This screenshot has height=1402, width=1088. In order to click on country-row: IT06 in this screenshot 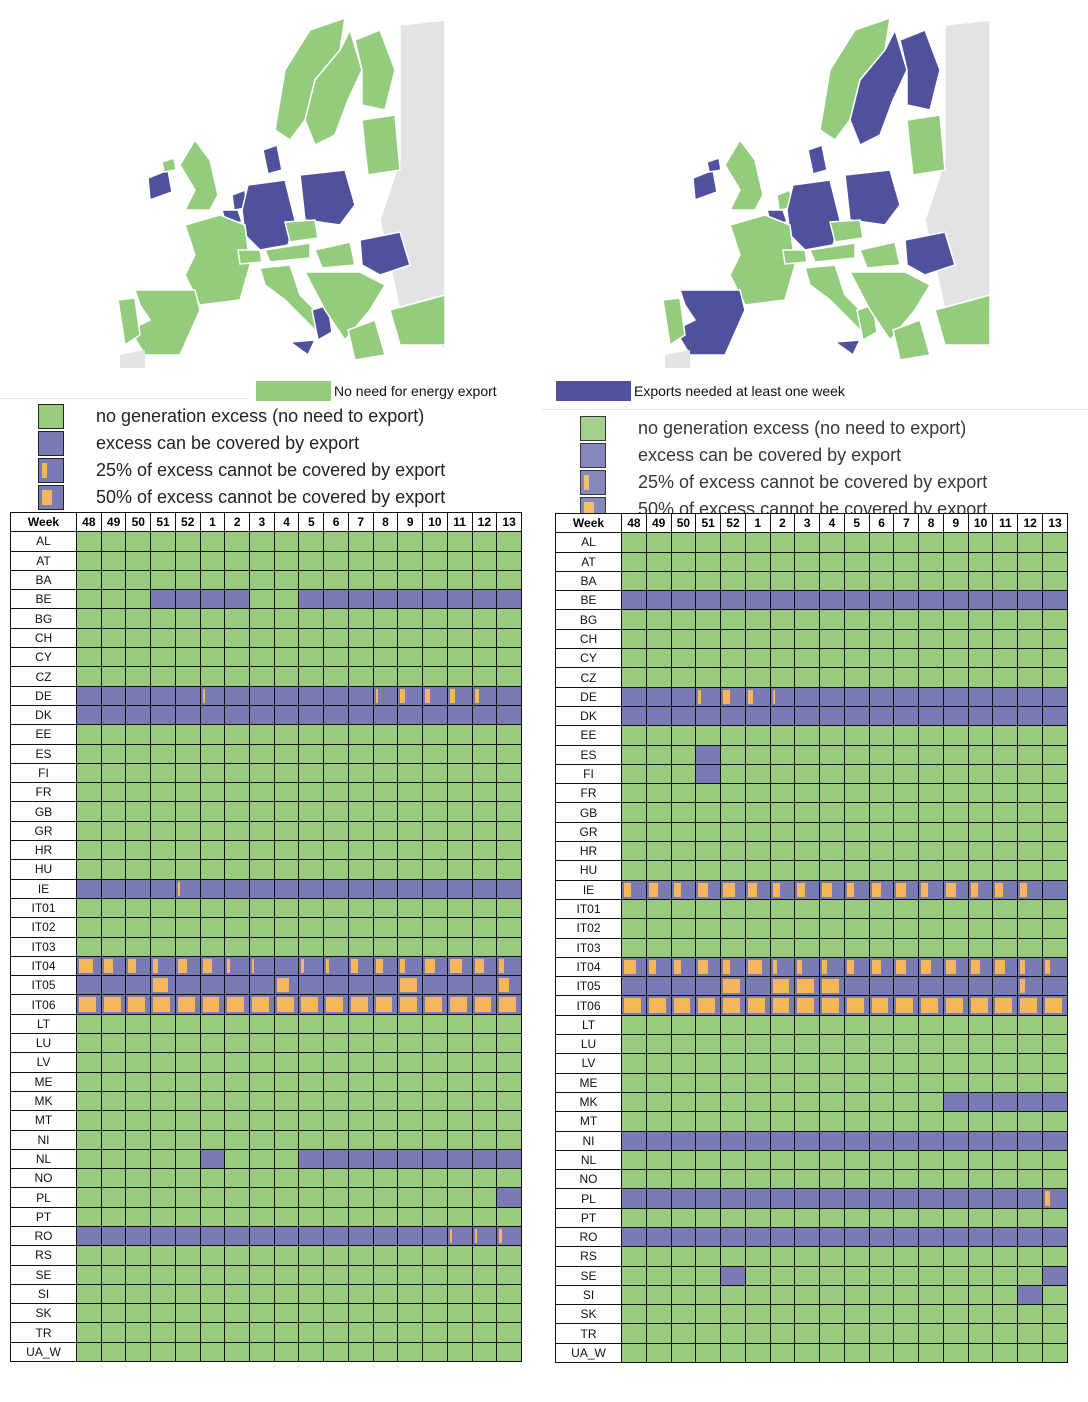, I will do `click(811, 1005)`.